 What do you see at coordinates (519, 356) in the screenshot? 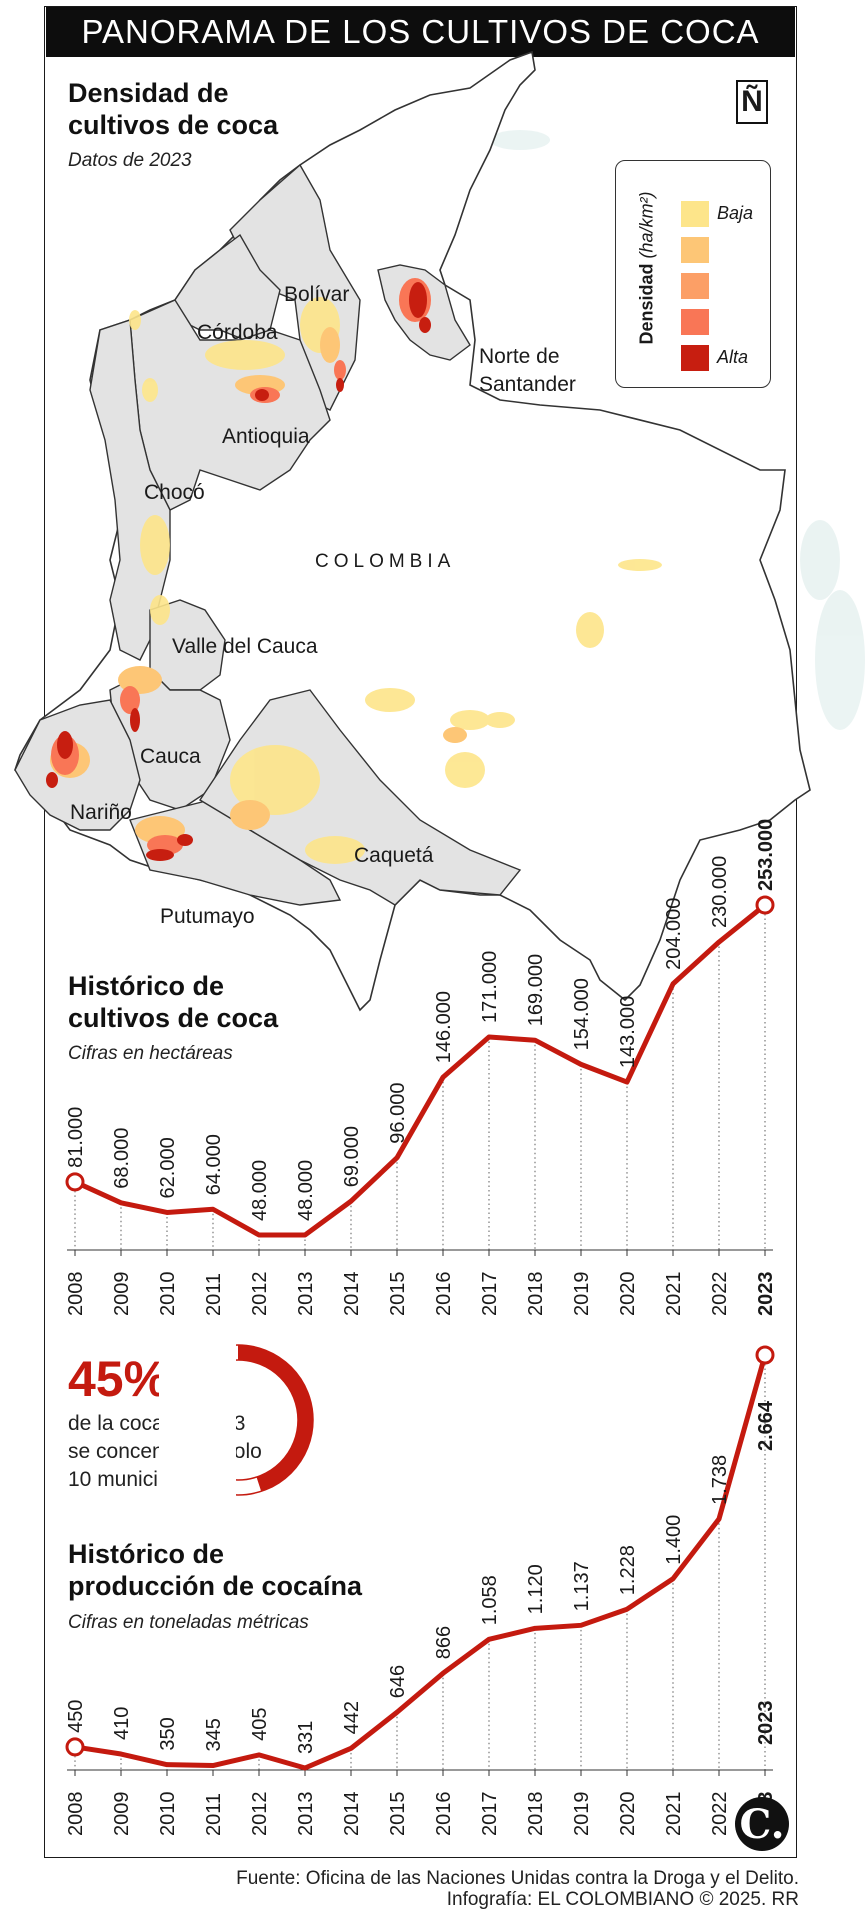
I see `label-norte: Norte de` at bounding box center [519, 356].